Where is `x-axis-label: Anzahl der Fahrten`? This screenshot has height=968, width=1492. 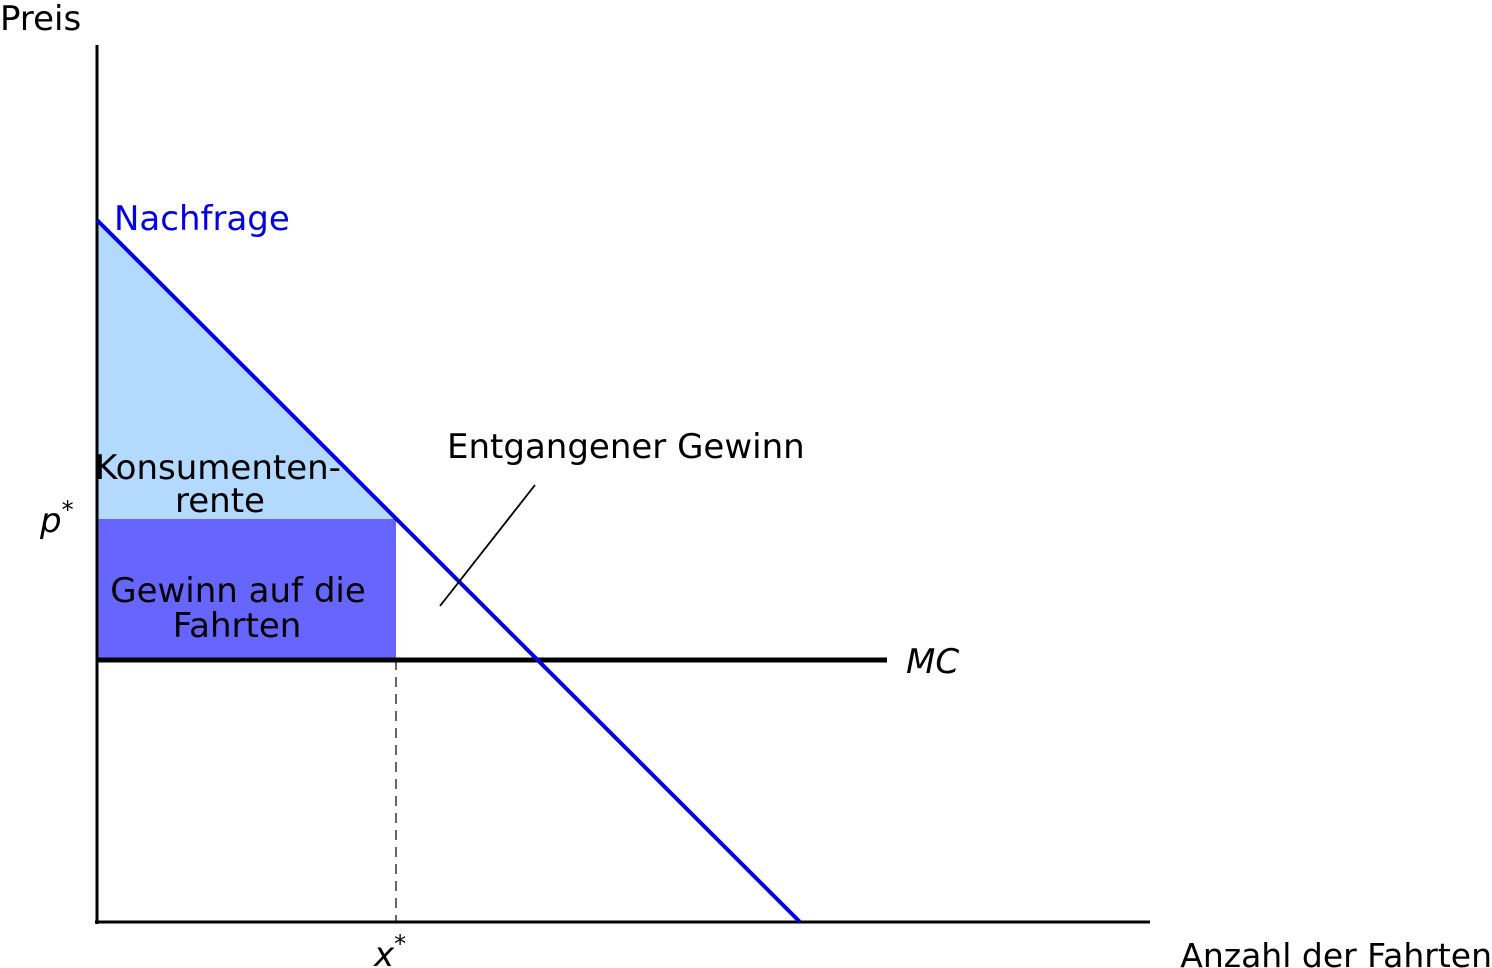 x-axis-label: Anzahl der Fahrten is located at coordinates (1336, 952).